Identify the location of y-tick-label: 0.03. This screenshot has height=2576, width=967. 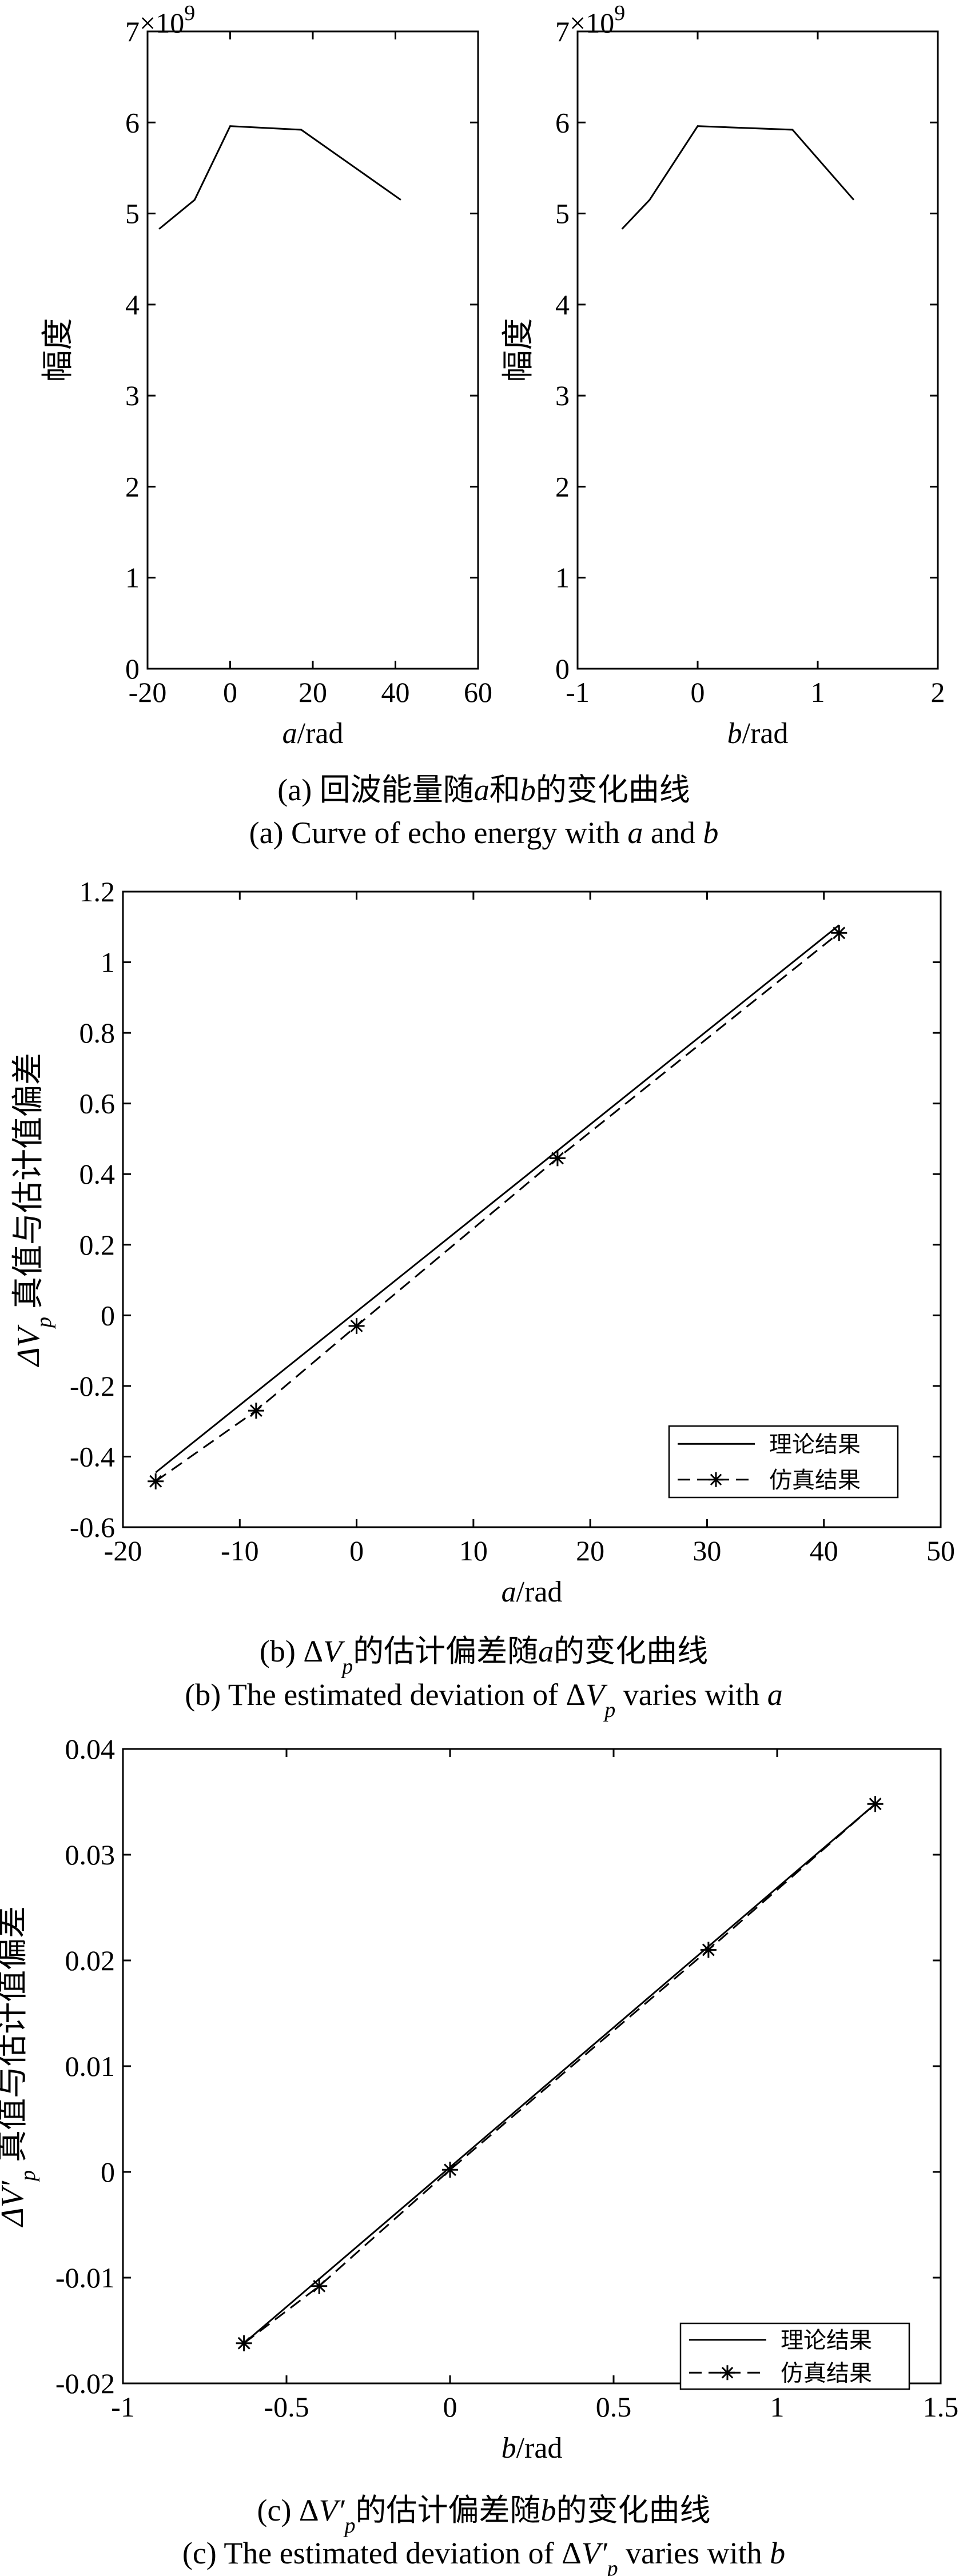
(90, 1855).